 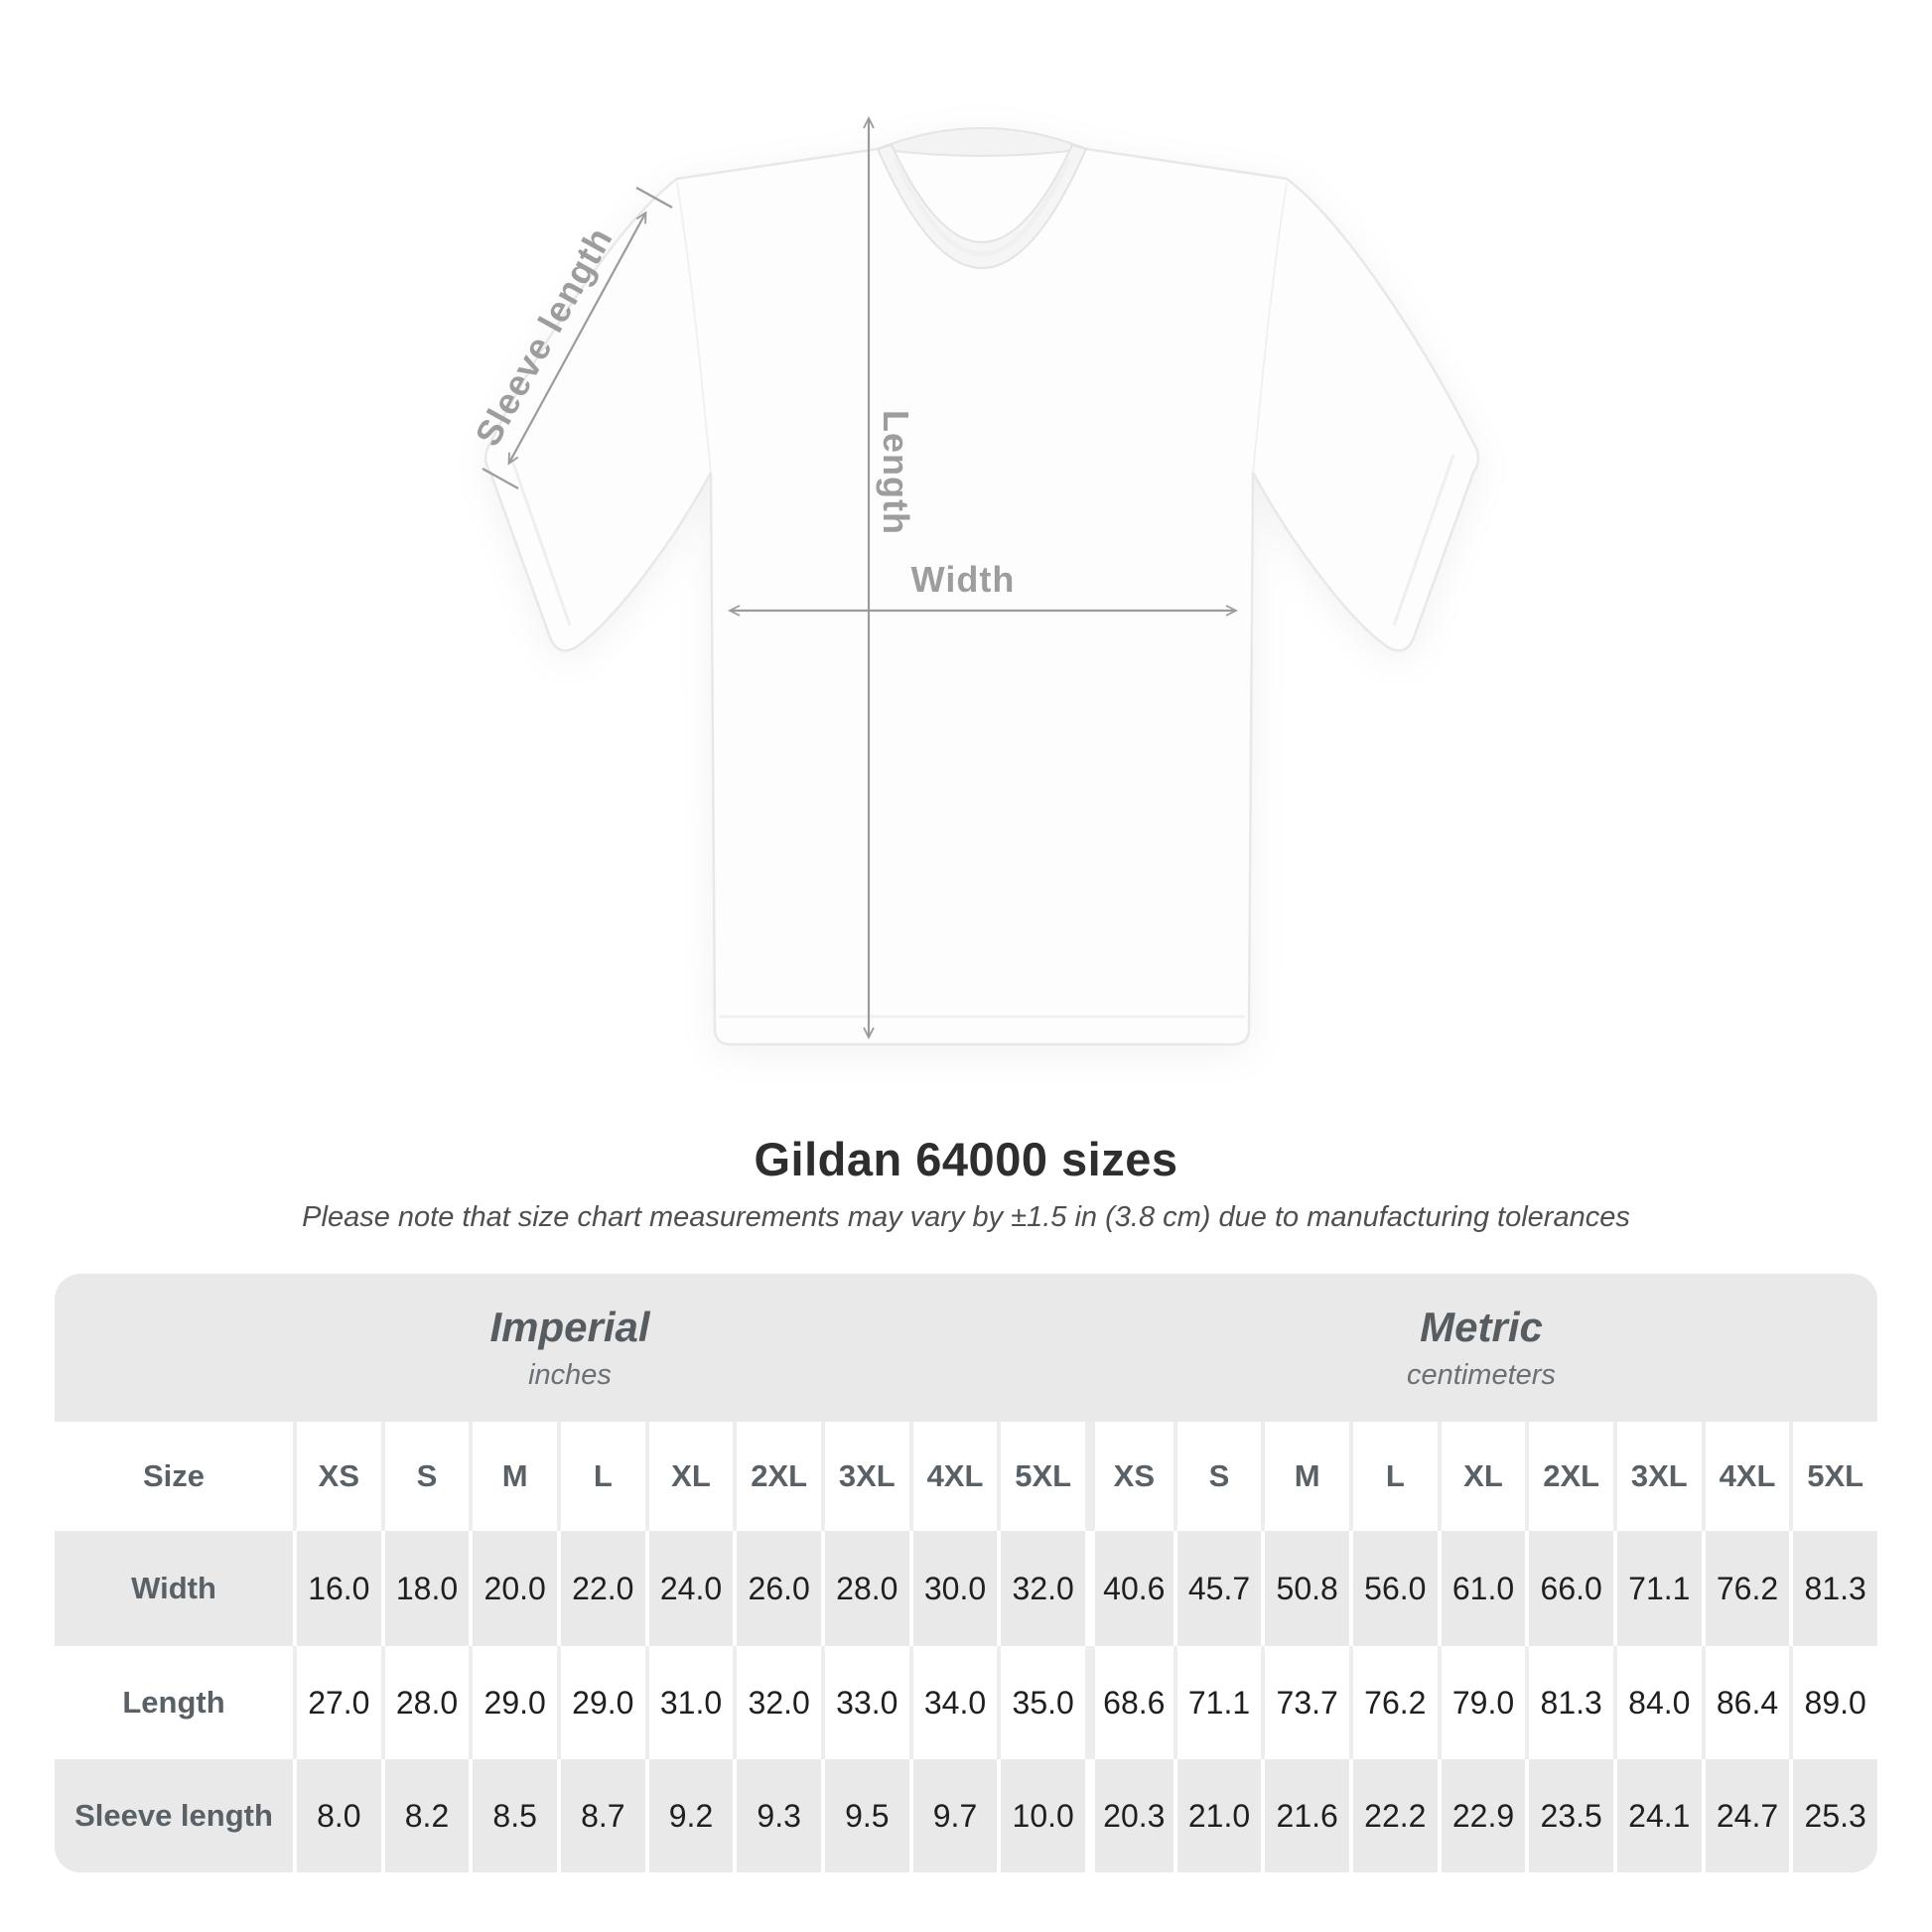 I want to click on value-cell: 40.6, so click(x=1128, y=1589).